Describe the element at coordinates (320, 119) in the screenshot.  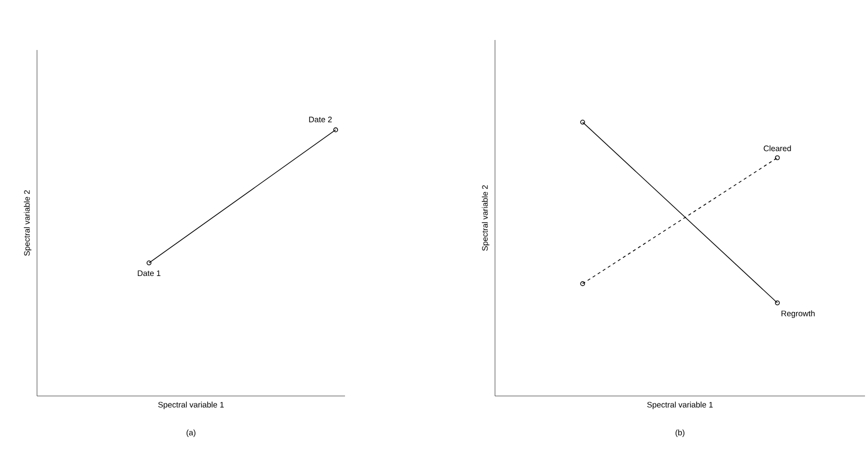
I see `text: Date 2` at that location.